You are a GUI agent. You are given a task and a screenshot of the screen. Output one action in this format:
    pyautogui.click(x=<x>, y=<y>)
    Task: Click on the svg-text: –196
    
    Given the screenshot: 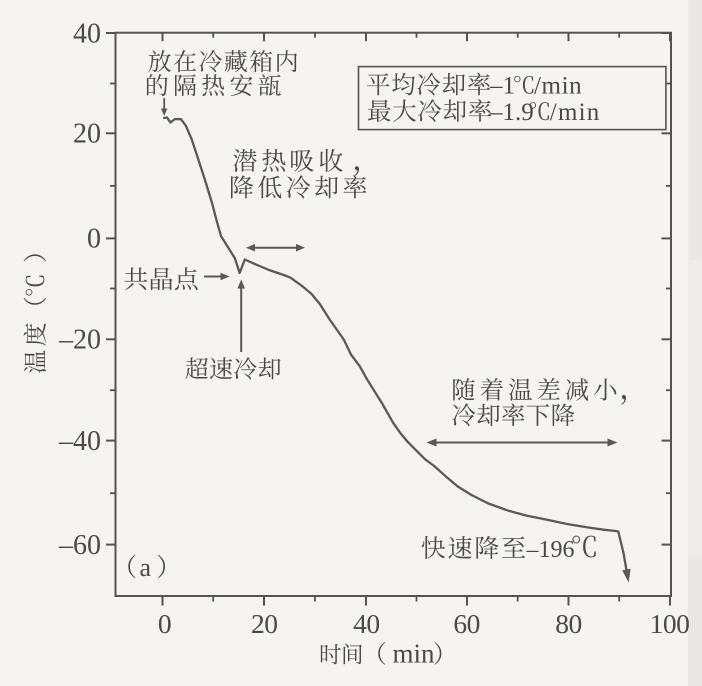 What is the action you would take?
    pyautogui.click(x=550, y=550)
    